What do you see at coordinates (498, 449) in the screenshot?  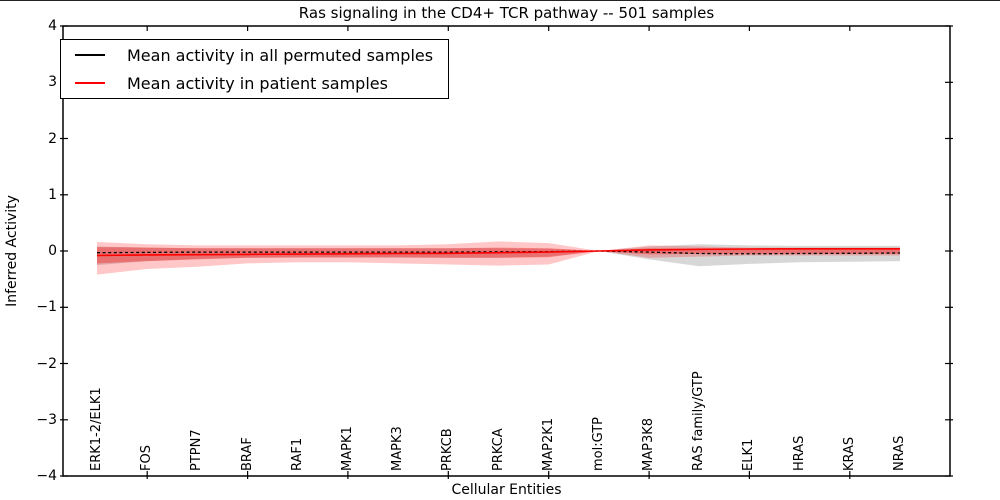 I see `x-tick-label: PRKCA` at bounding box center [498, 449].